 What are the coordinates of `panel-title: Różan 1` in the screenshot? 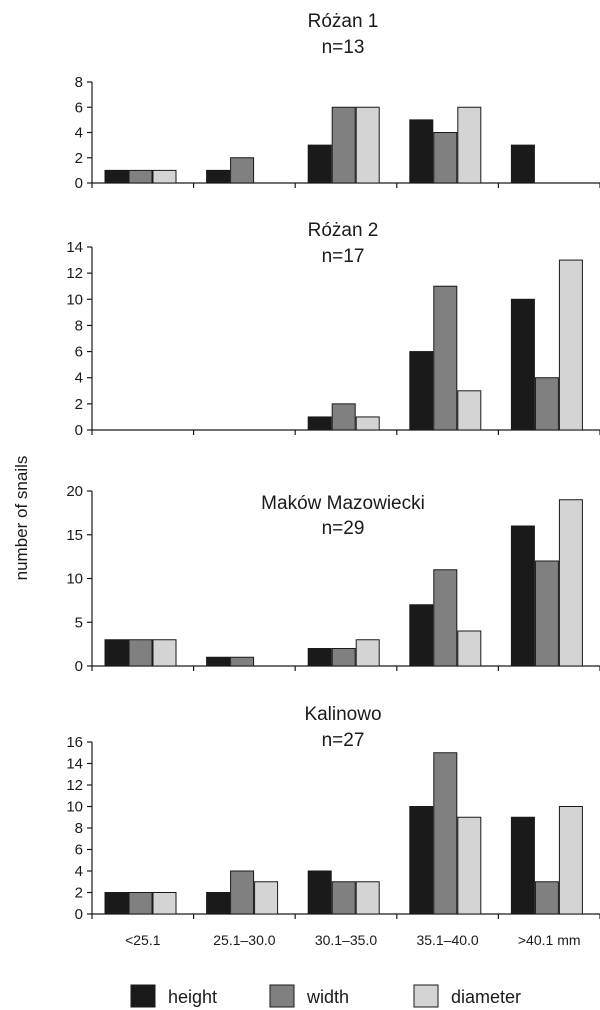 It's located at (343, 21).